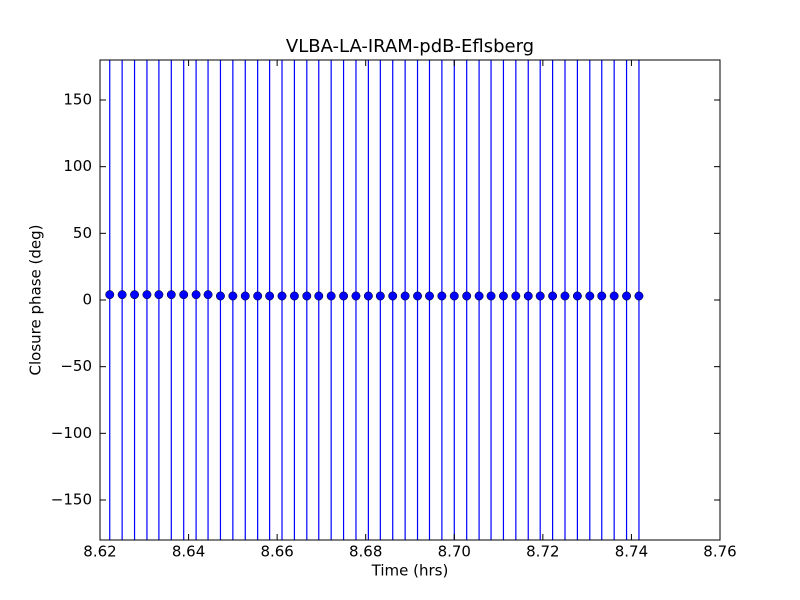 The image size is (800, 600). I want to click on x-tick-label: 8.76, so click(719, 552).